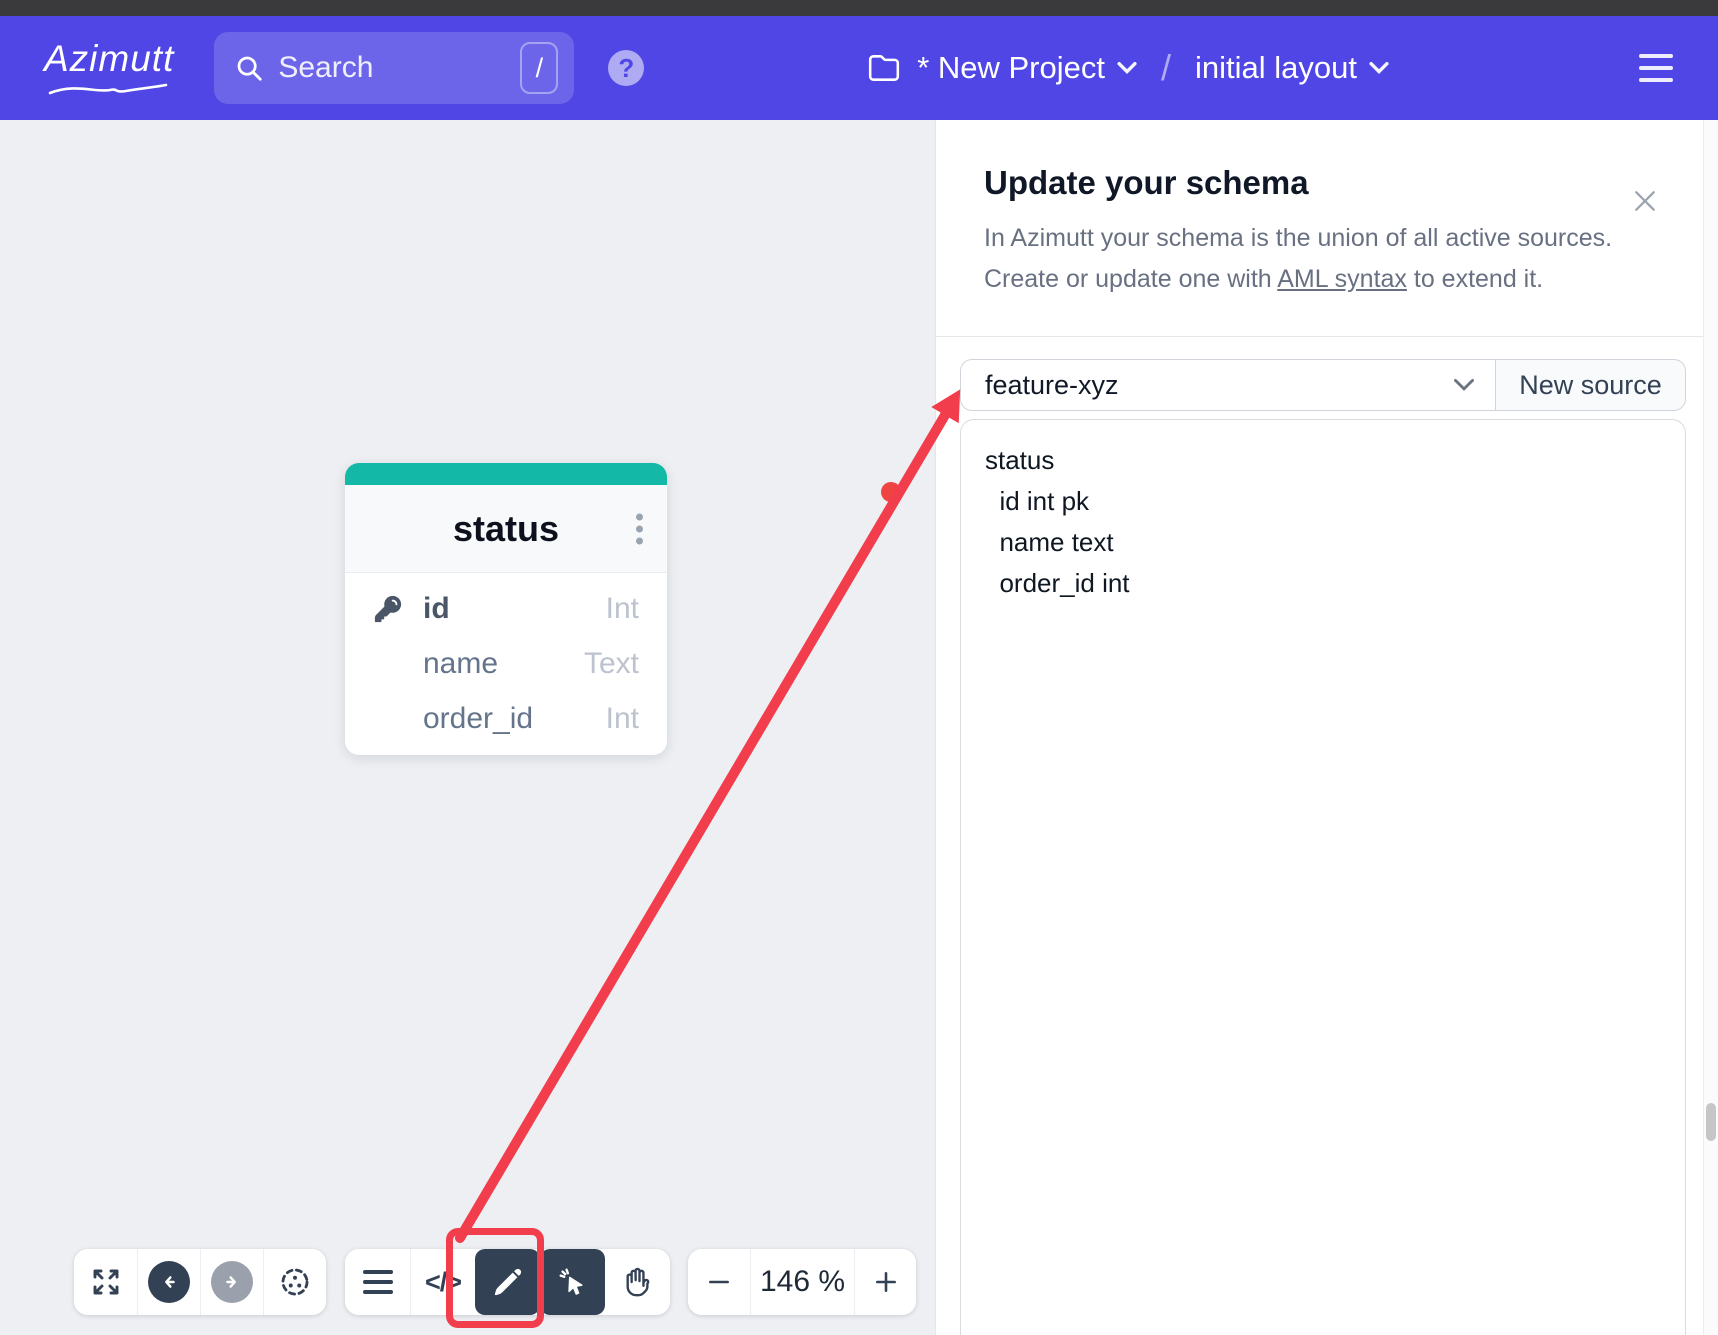 Image resolution: width=1718 pixels, height=1335 pixels. I want to click on undo-button, so click(168, 1282).